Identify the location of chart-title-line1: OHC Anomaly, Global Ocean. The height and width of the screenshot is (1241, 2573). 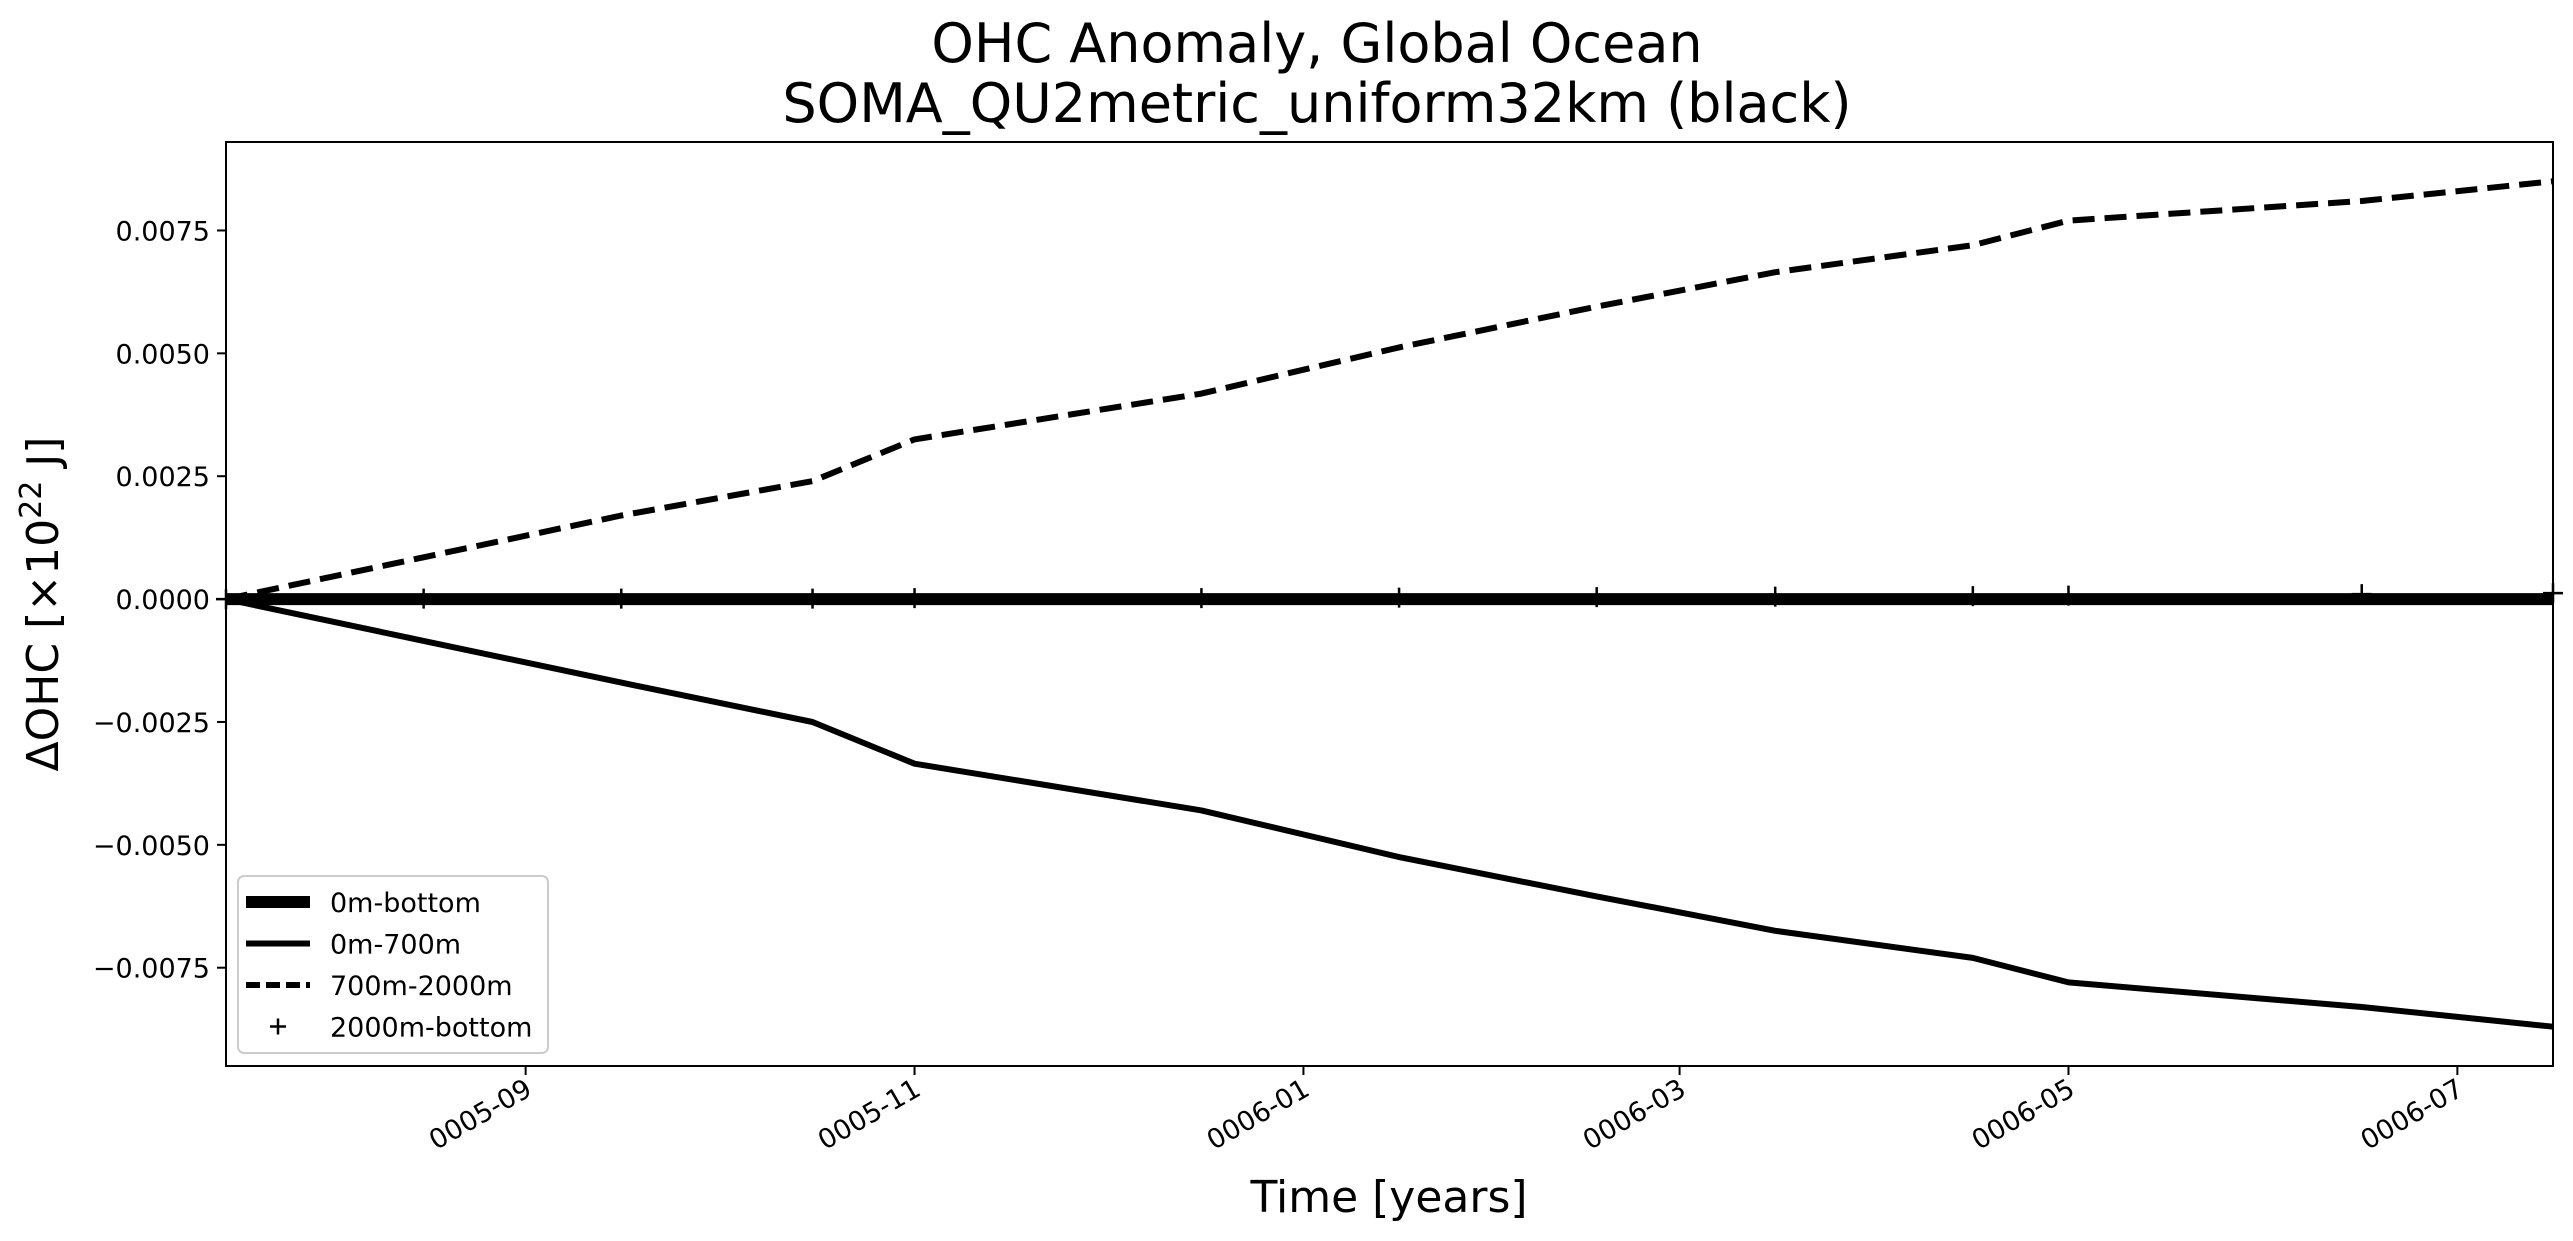
(1316, 43).